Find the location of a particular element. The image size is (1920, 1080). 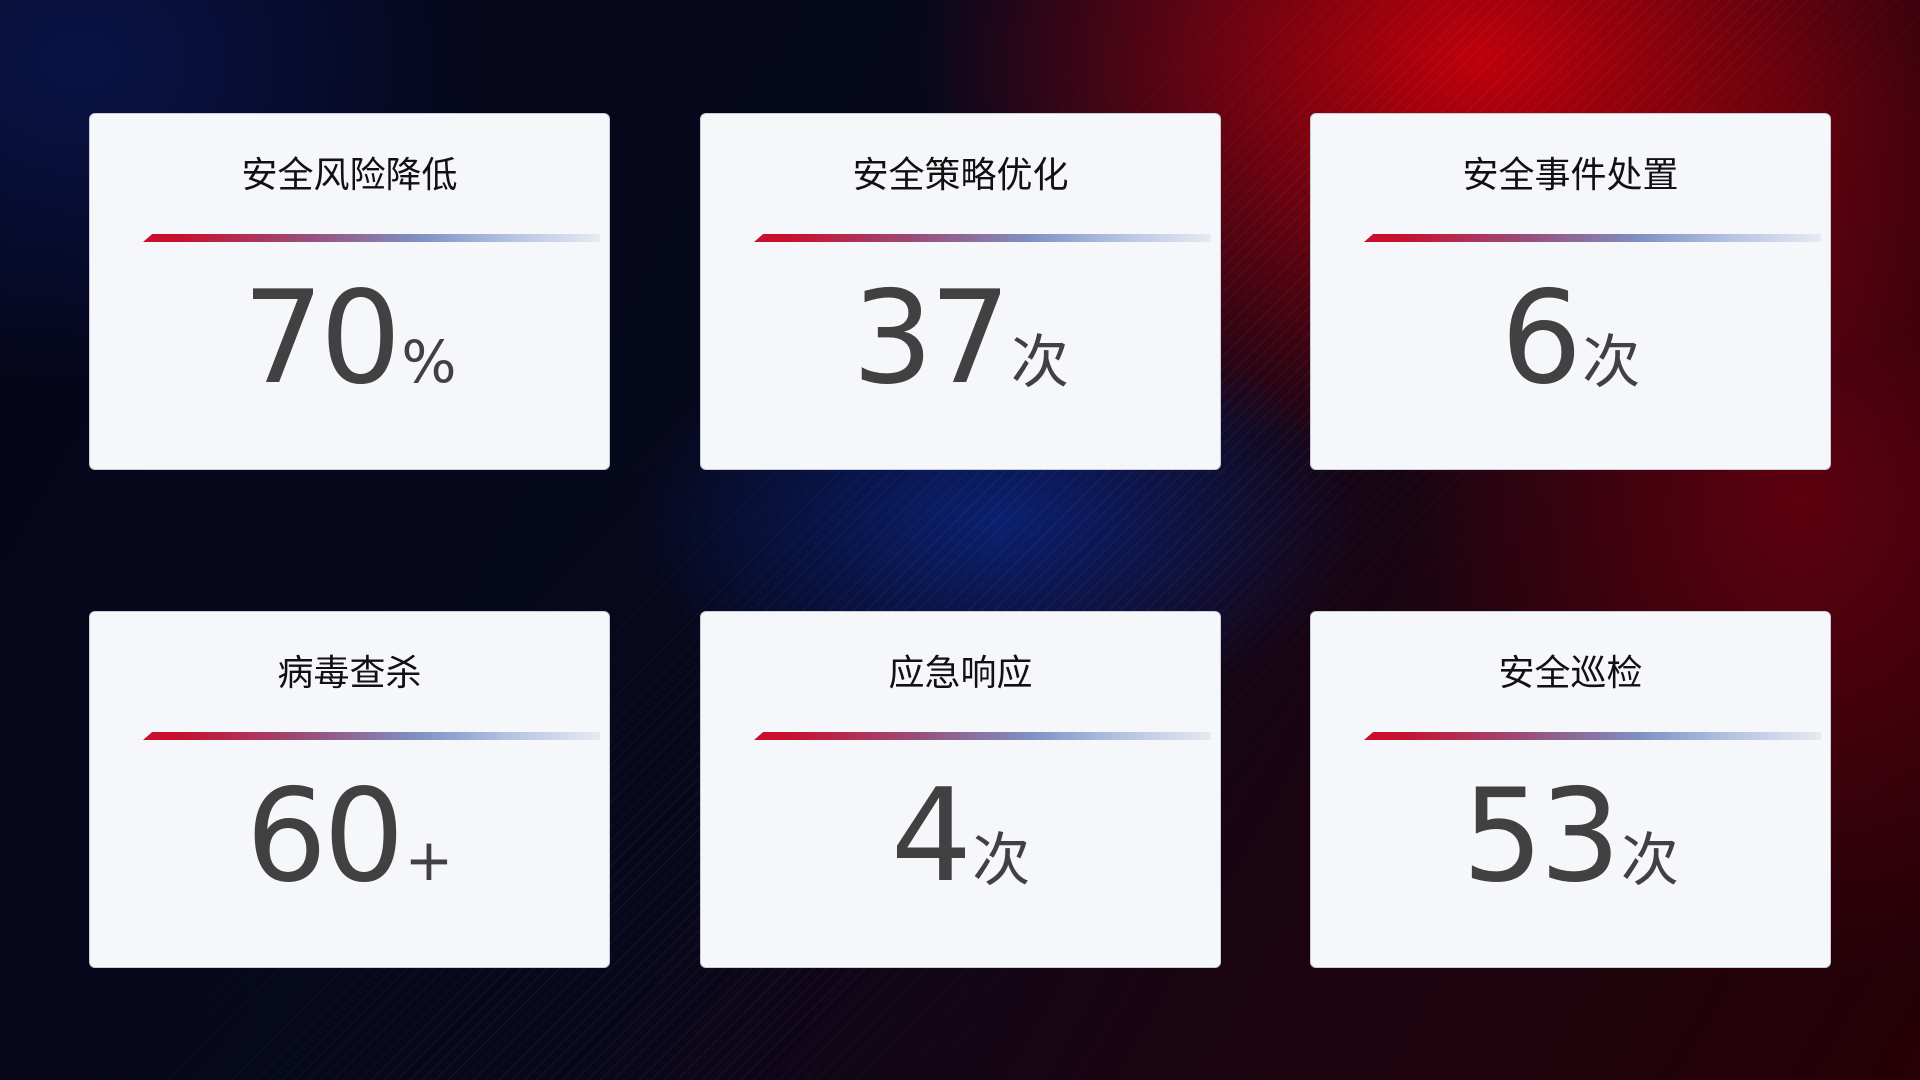

stat-card: 安全事件处置 6次 is located at coordinates (1570, 291).